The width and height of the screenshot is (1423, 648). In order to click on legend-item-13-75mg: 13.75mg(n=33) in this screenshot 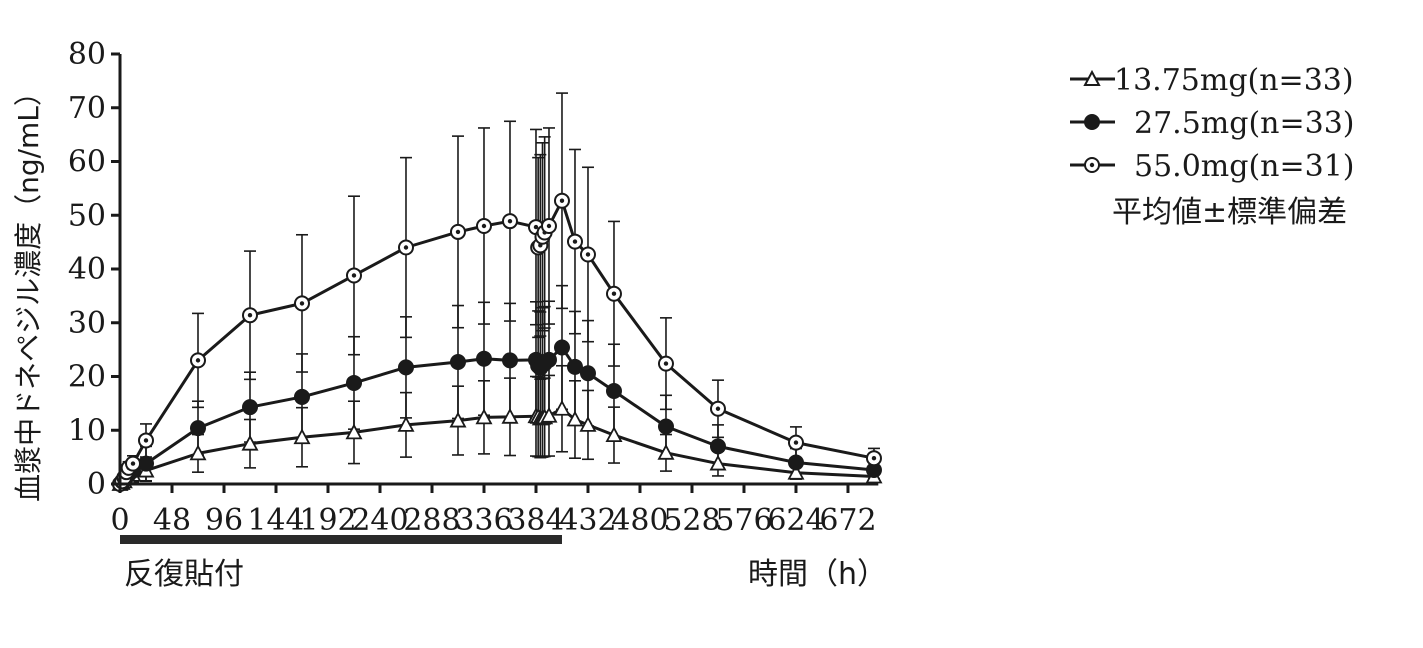, I will do `click(1212, 80)`.